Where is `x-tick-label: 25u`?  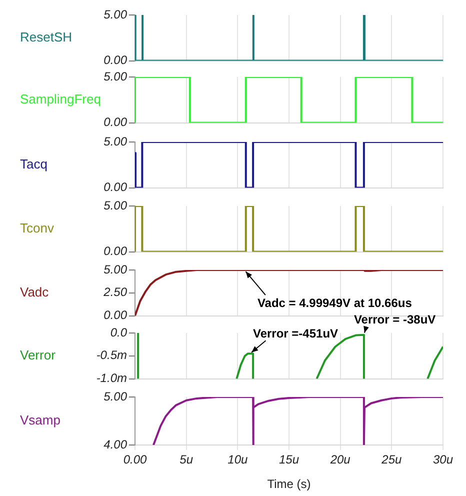
x-tick-label: 25u is located at coordinates (391, 459).